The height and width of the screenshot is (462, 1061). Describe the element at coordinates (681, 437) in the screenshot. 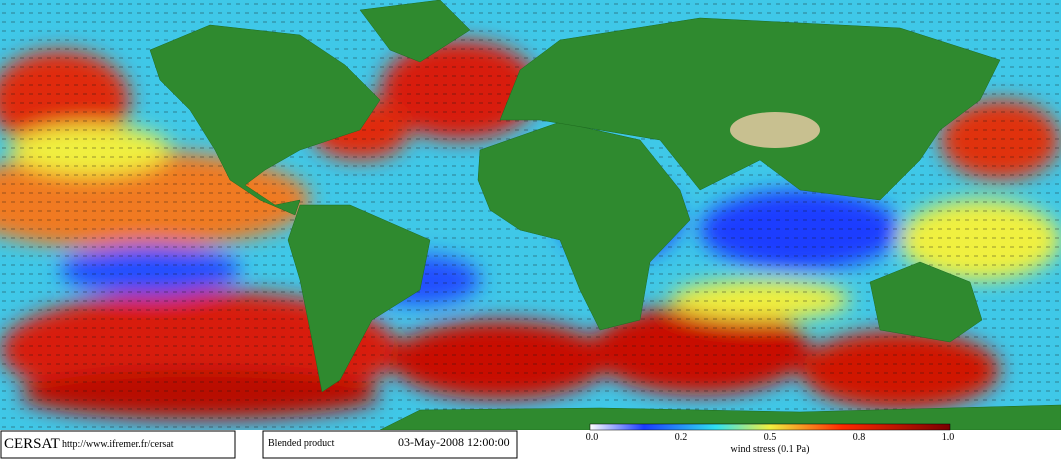

I see `colorbar-tick-label: 0.2` at that location.